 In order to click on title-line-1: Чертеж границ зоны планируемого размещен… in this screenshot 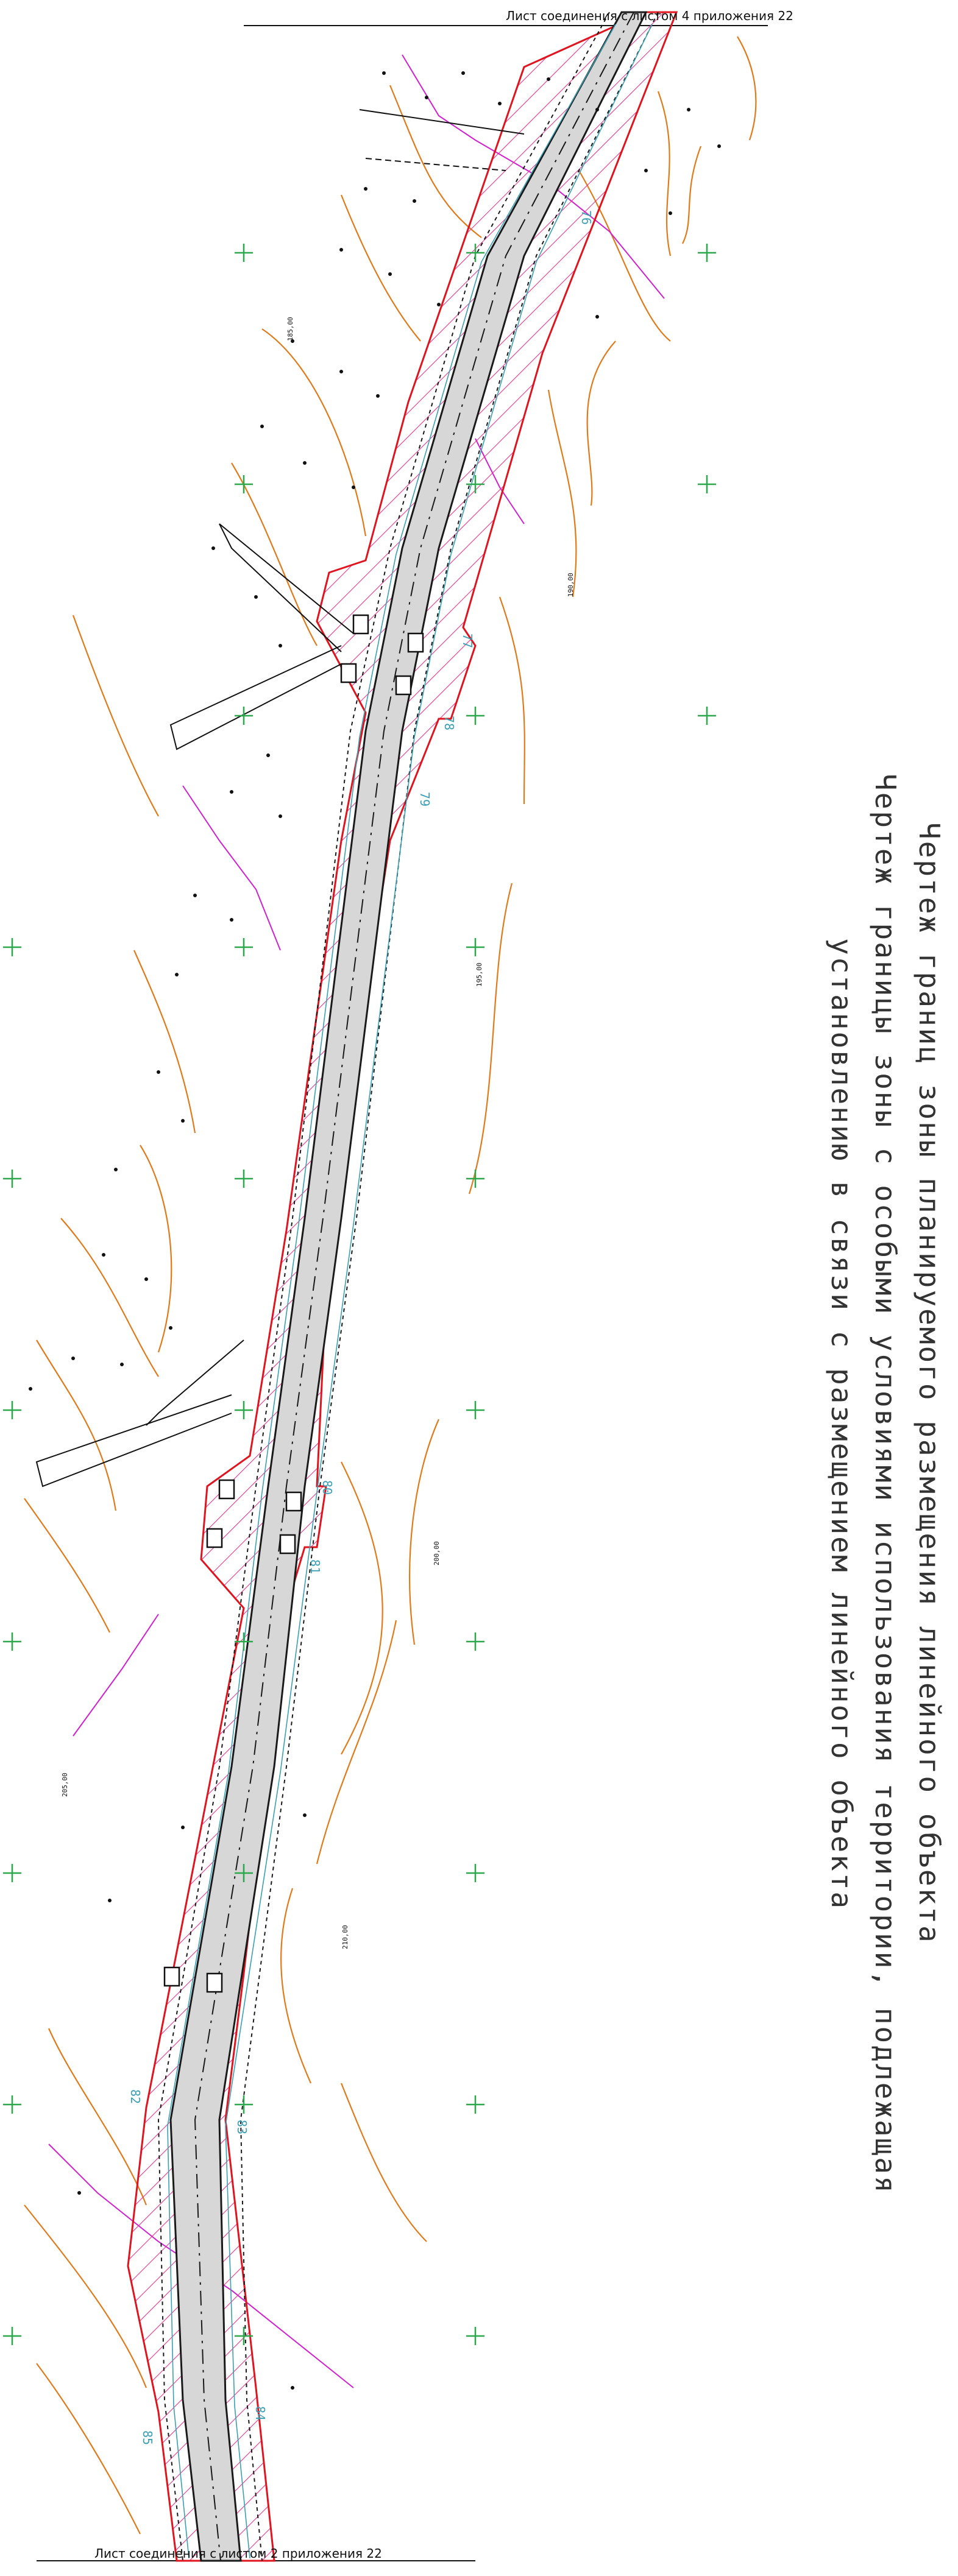, I will do `click(930, 1383)`.